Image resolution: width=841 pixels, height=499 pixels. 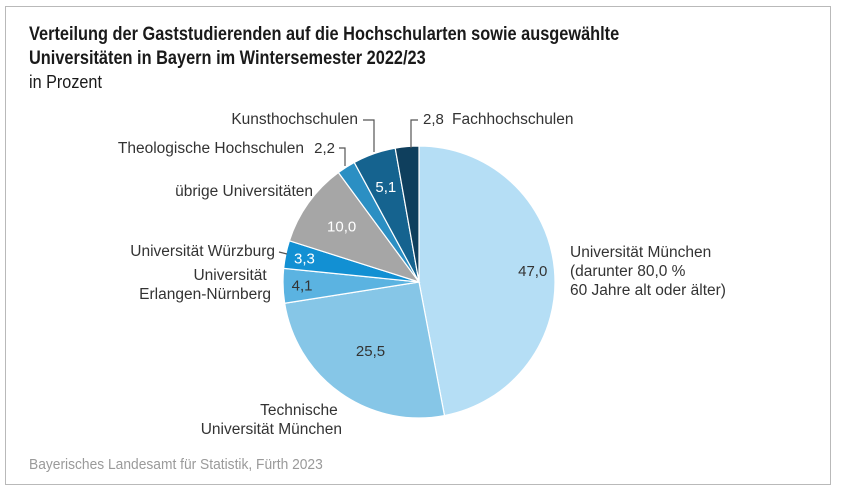 I want to click on value-label-uebrige-universitaeten: 10,0, so click(x=341, y=227).